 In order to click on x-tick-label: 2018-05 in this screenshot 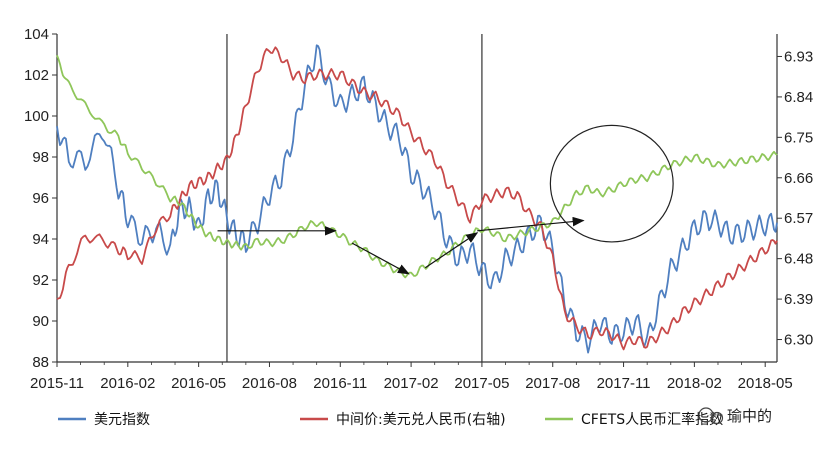, I will do `click(765, 383)`.